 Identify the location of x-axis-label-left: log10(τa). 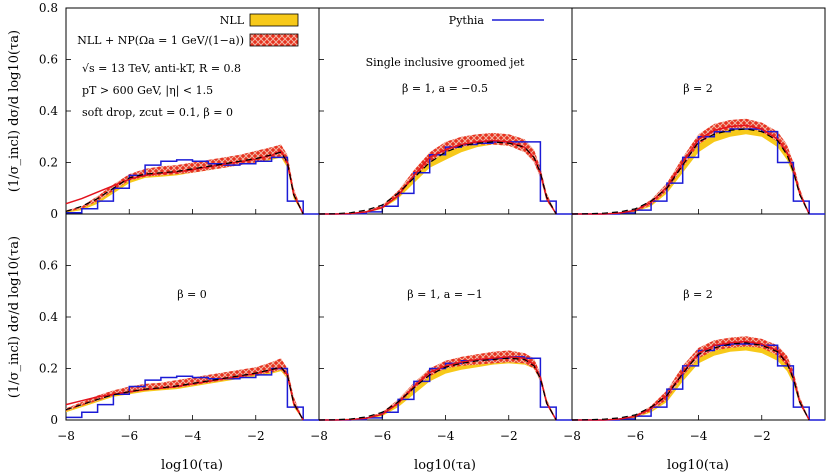
(192, 465).